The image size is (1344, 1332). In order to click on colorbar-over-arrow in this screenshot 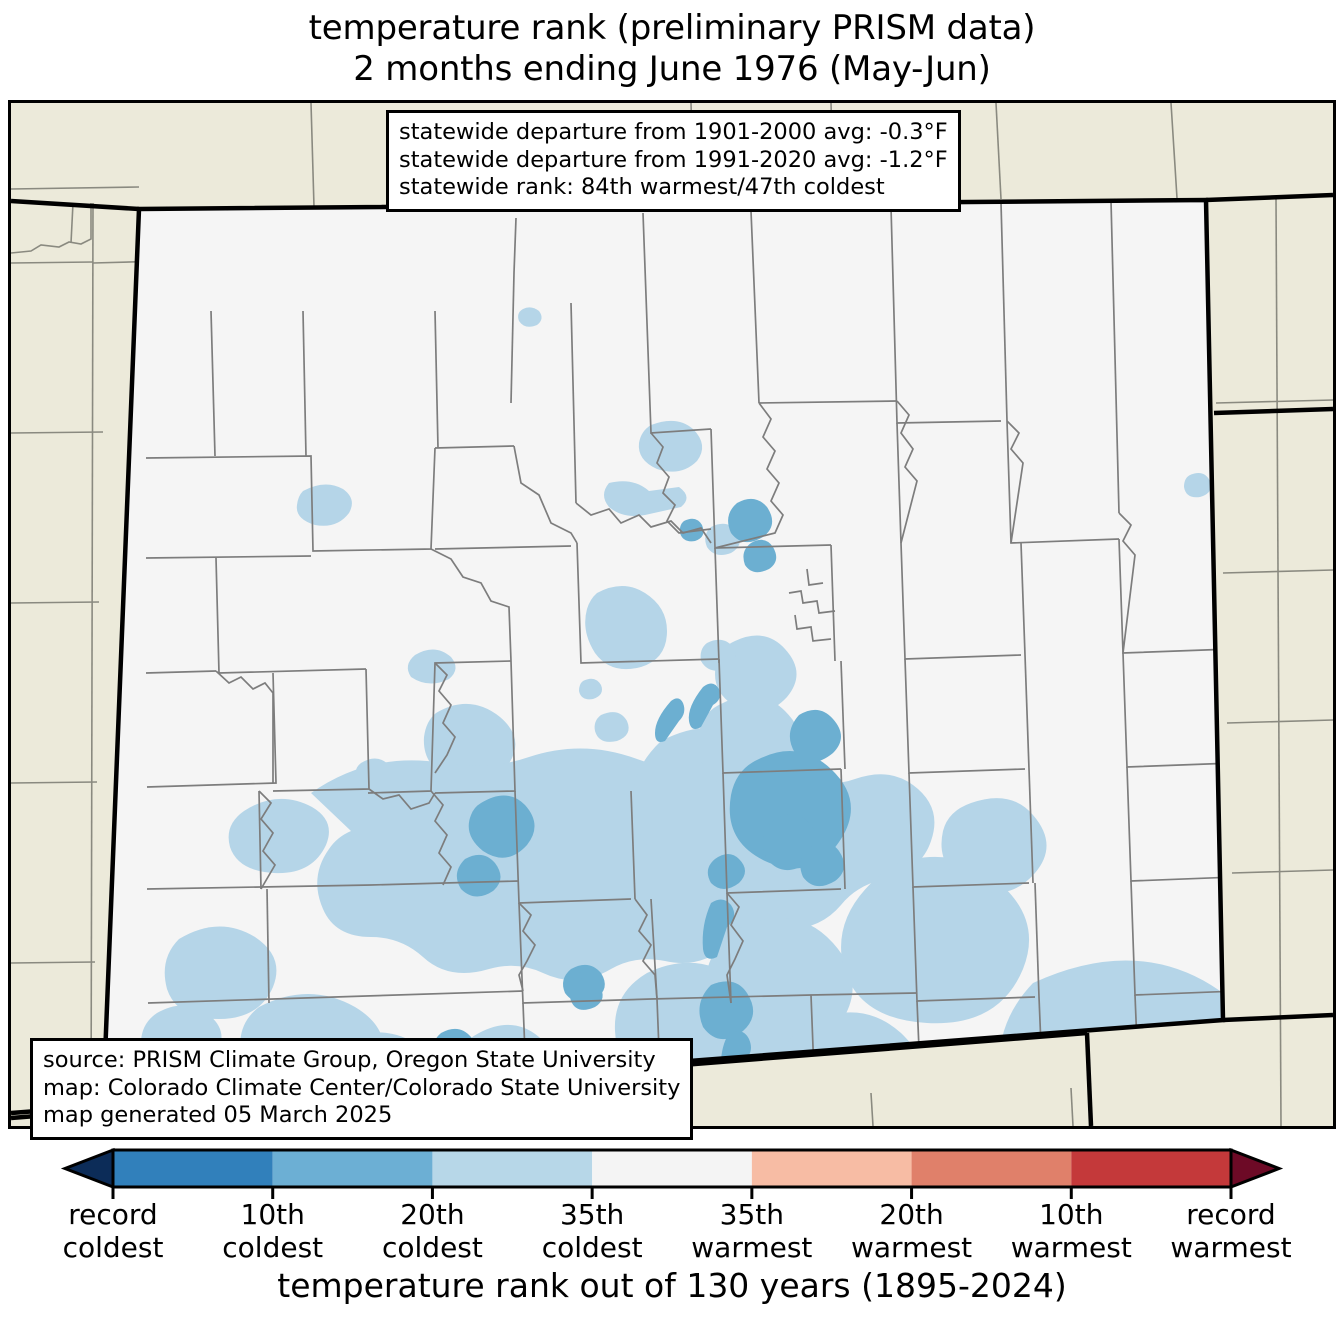, I will do `click(1256, 1168)`.